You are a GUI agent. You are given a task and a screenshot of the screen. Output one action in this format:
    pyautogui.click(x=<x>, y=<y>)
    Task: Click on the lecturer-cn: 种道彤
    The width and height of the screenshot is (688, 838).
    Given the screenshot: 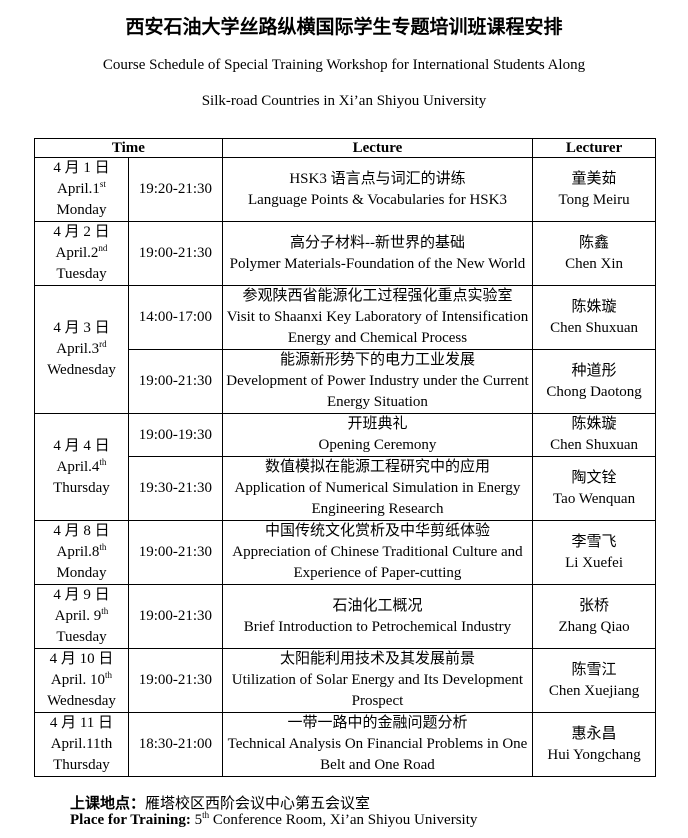 What is the action you would take?
    pyautogui.click(x=594, y=370)
    